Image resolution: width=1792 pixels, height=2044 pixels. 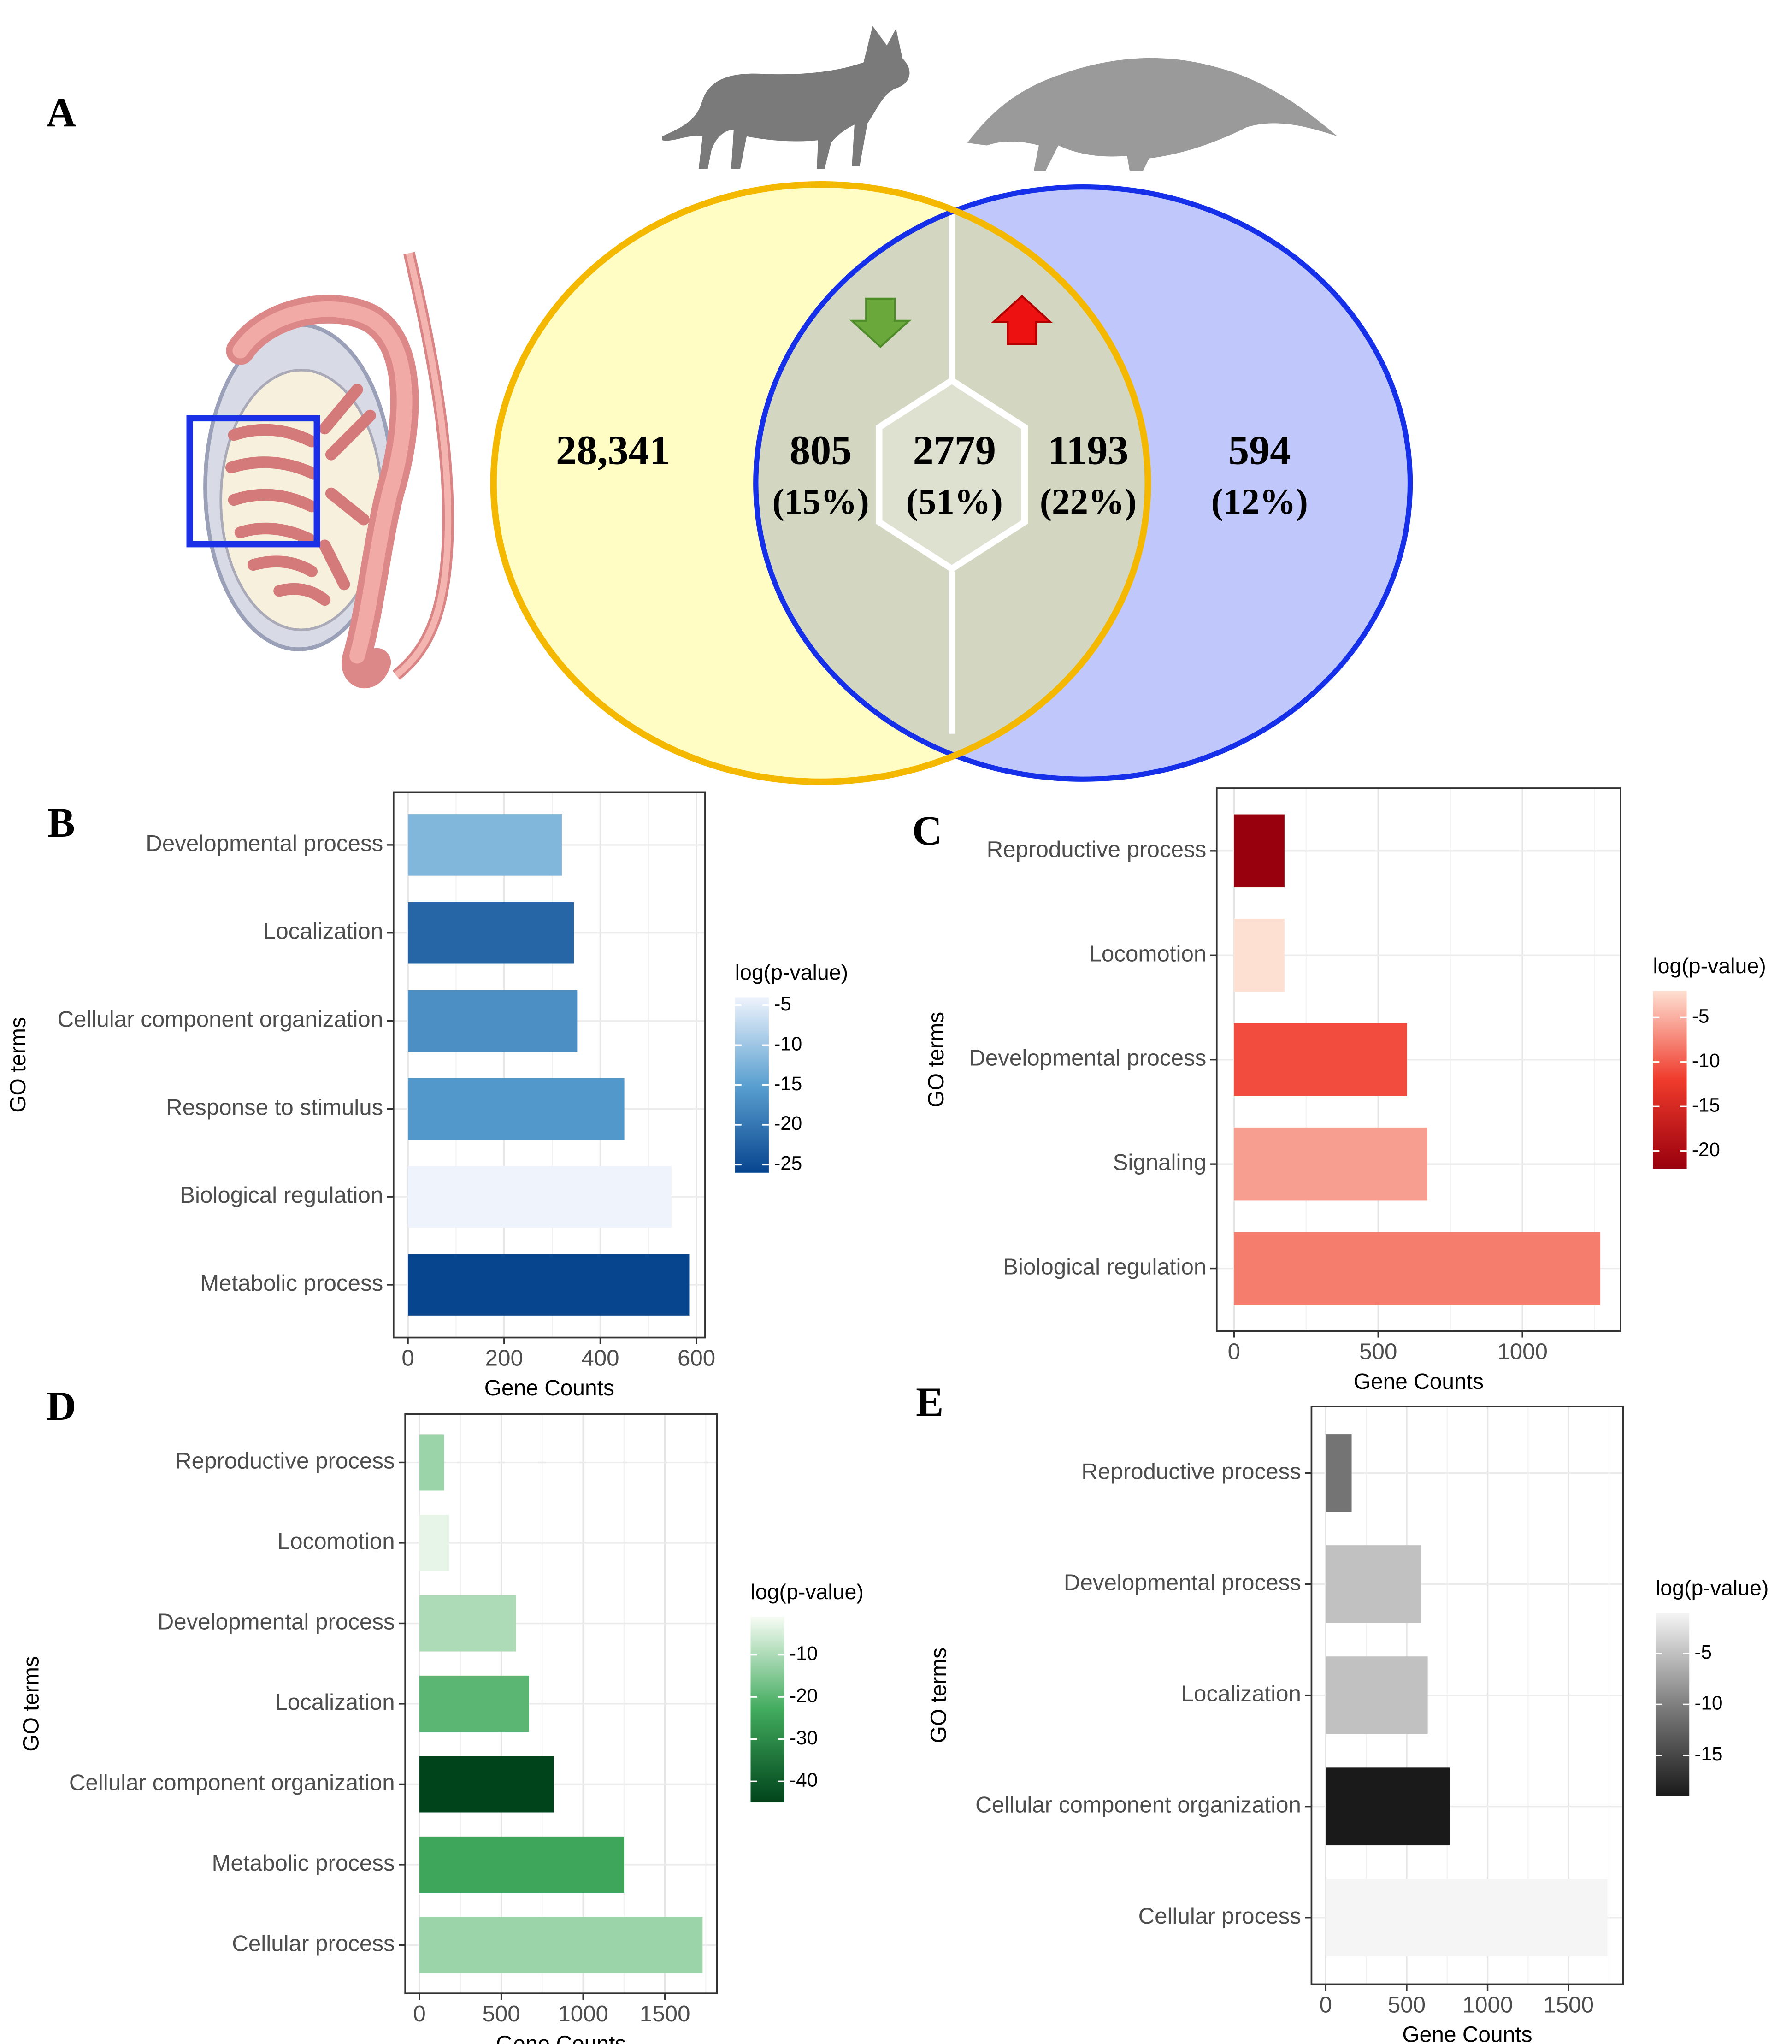 What do you see at coordinates (804, 1780) in the screenshot?
I see `colorbar-tick-label: -40` at bounding box center [804, 1780].